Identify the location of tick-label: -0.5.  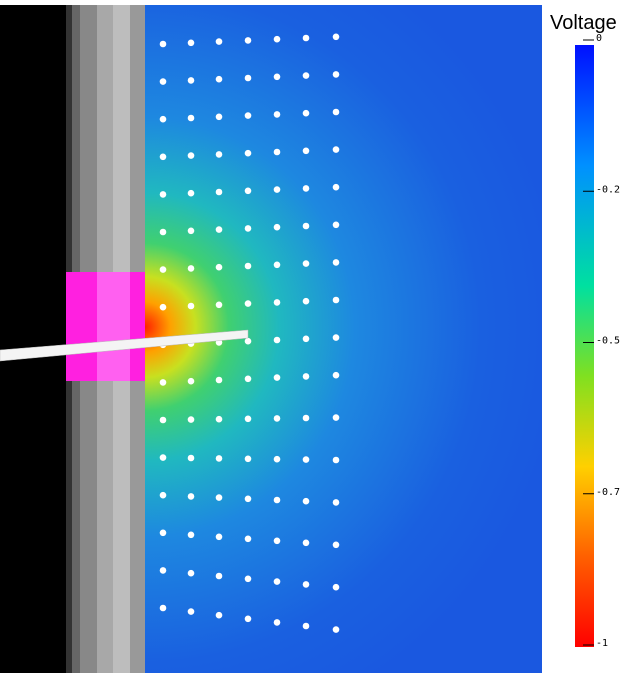
(608, 341).